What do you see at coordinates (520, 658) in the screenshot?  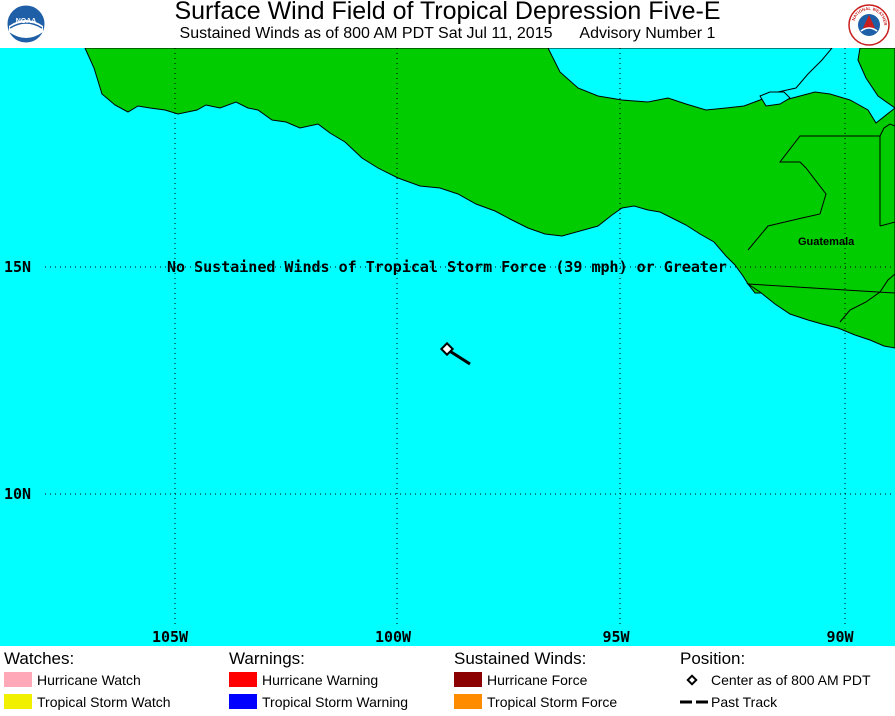 I see `legend-winds-heading: Sustained Winds:` at bounding box center [520, 658].